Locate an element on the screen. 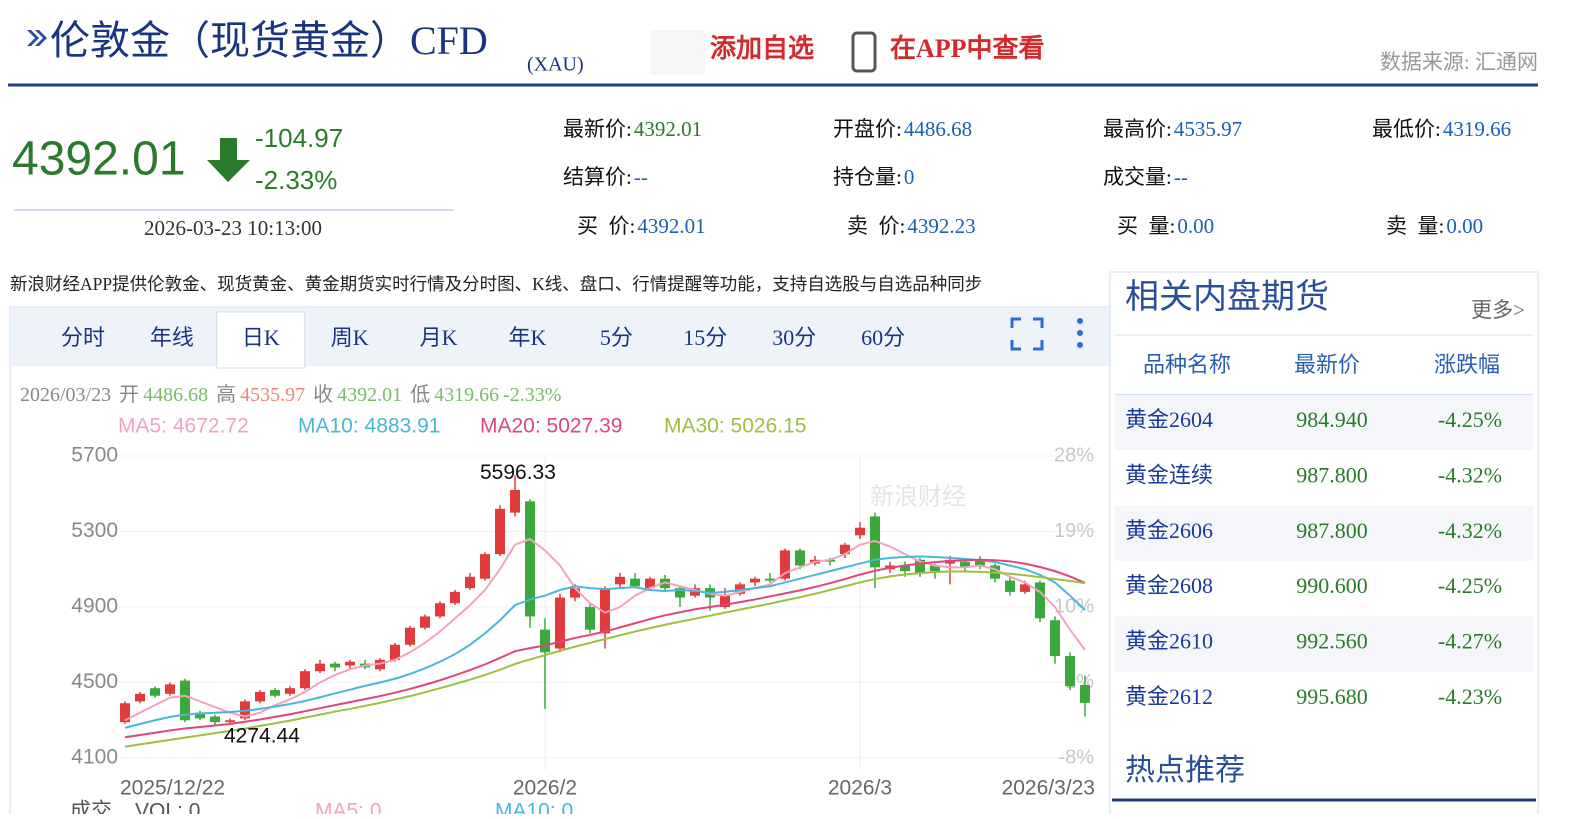  cell: 黄金2606 is located at coordinates (1169, 530).